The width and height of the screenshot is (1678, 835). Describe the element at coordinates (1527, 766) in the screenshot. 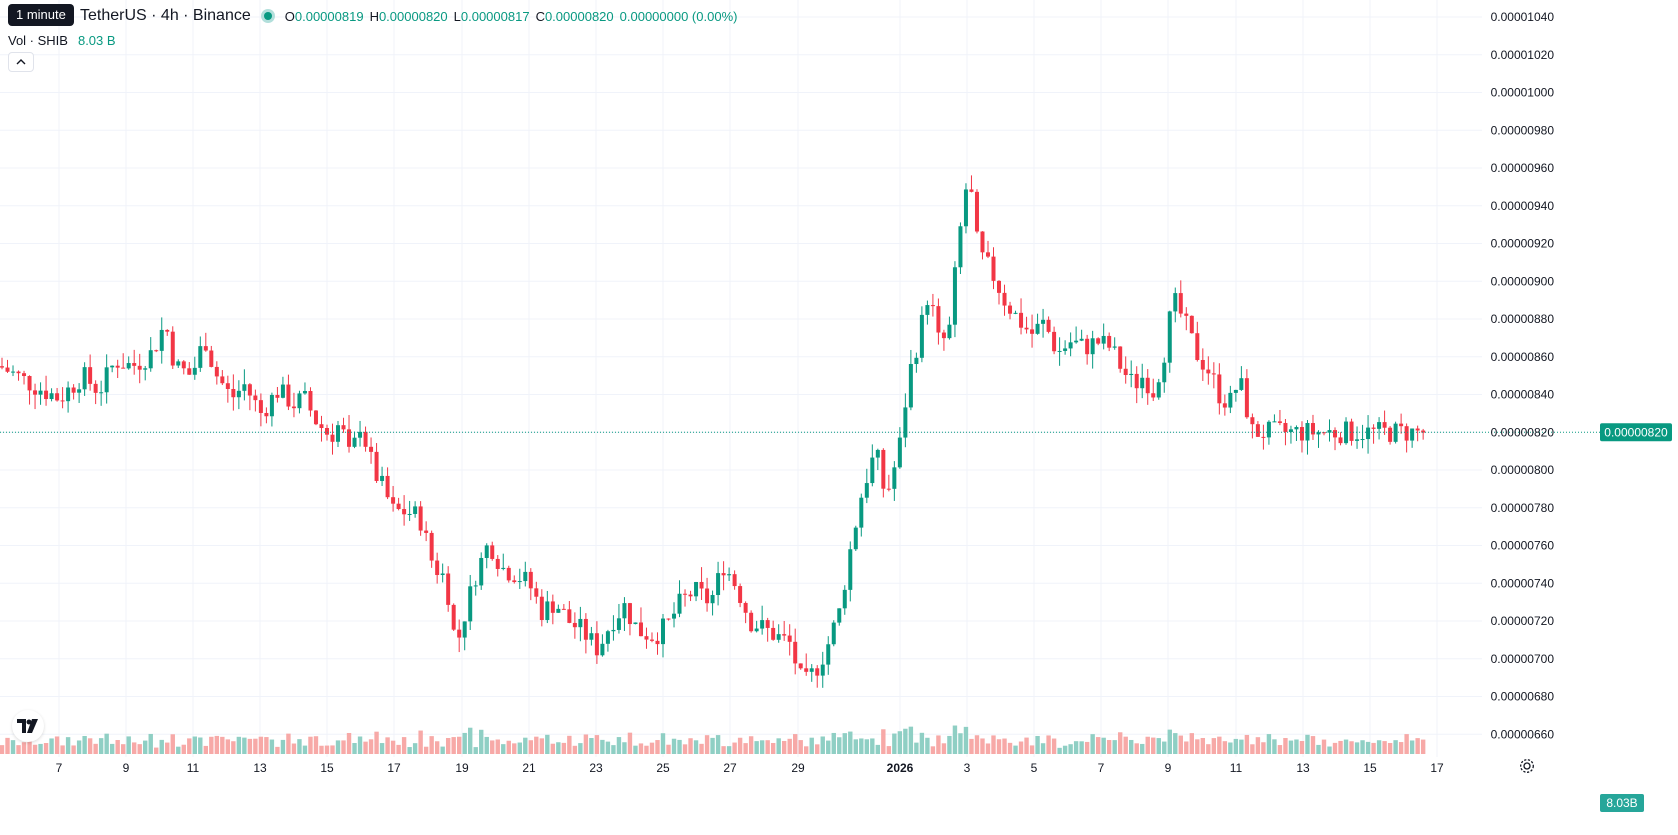

I see `gear-icon` at that location.